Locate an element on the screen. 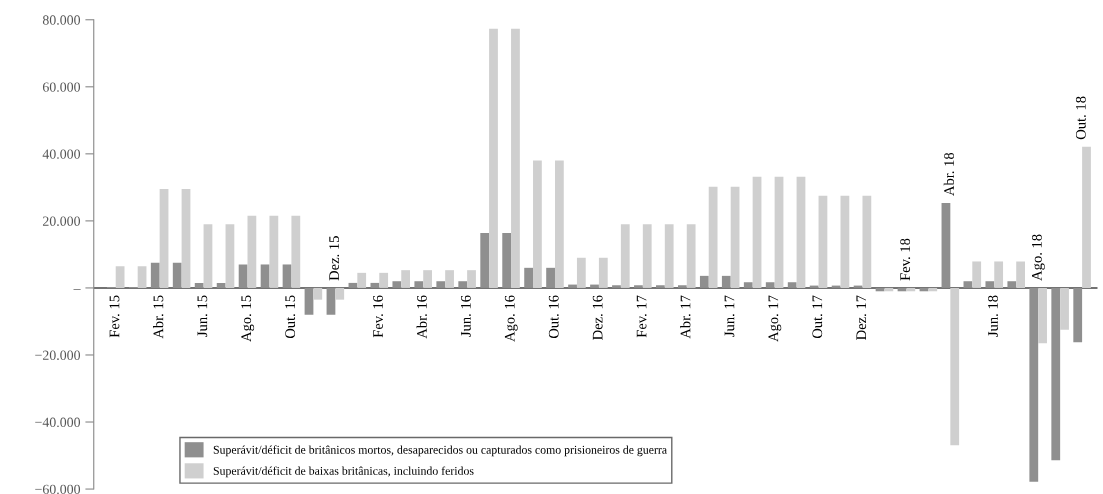 This screenshot has height=494, width=1103. x-tick-label: Abr. 18 is located at coordinates (949, 174).